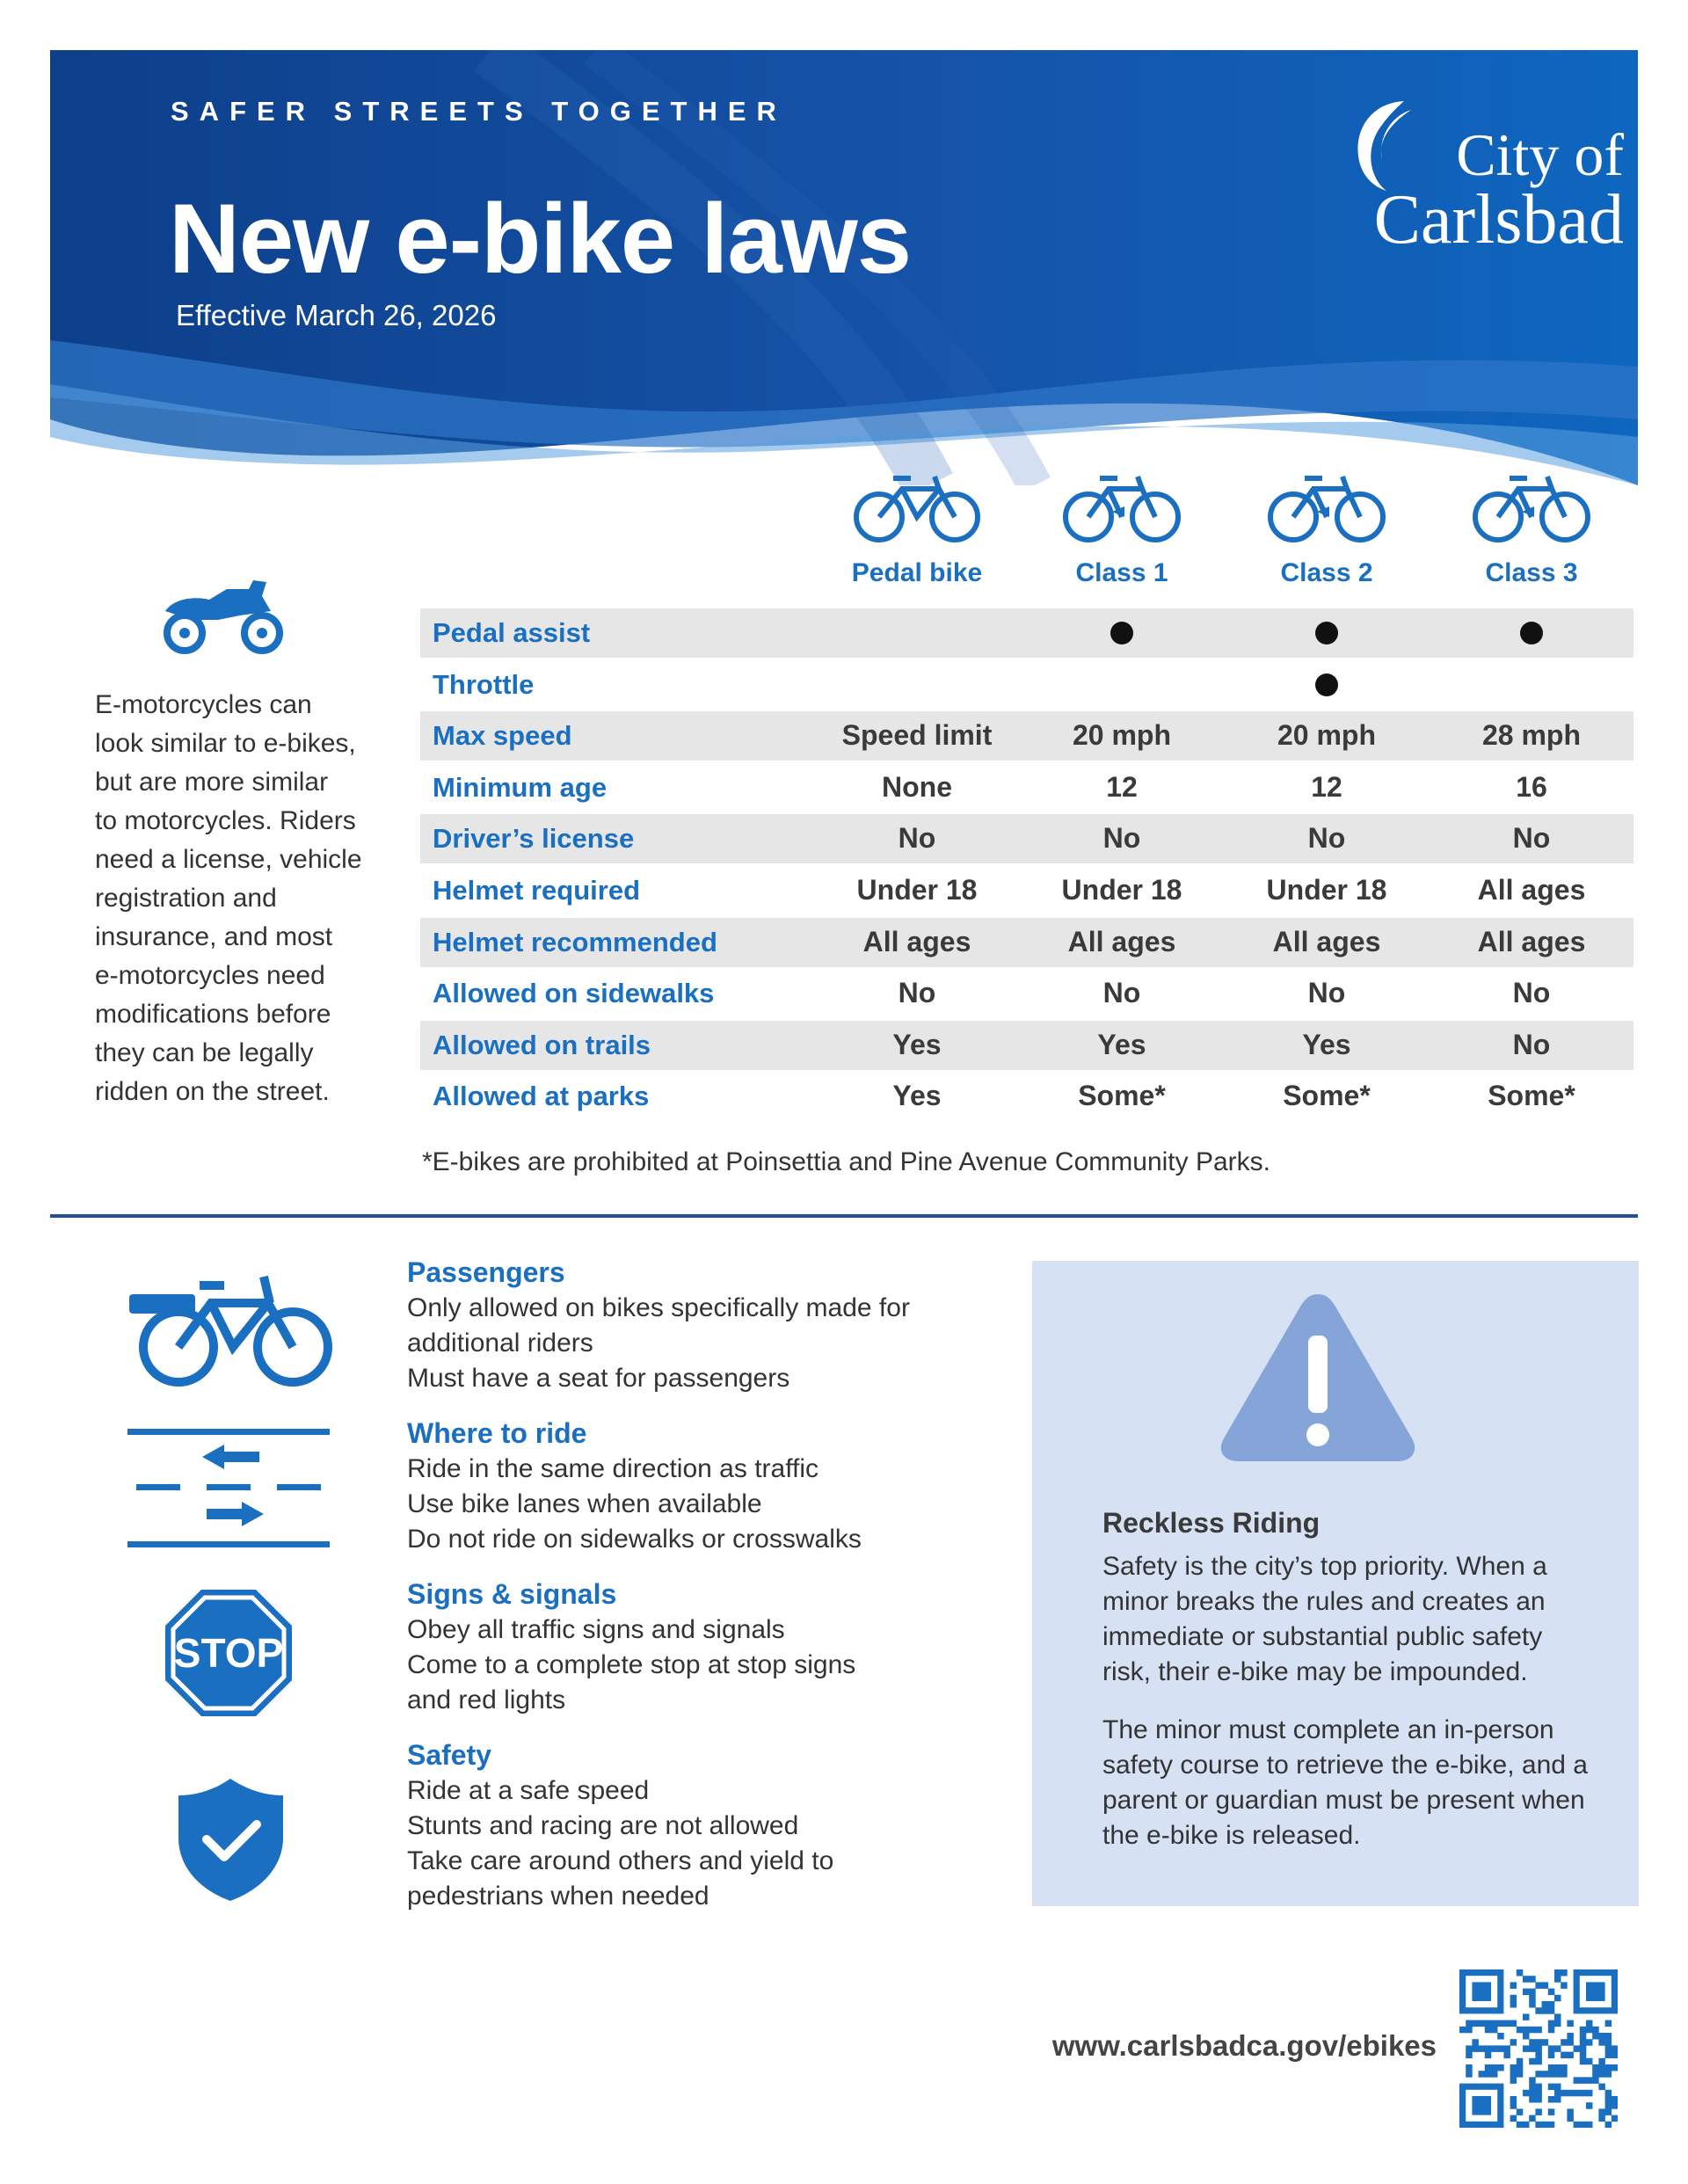  What do you see at coordinates (603, 1825) in the screenshot?
I see `rule-line: Stunts and racing are not allowed` at bounding box center [603, 1825].